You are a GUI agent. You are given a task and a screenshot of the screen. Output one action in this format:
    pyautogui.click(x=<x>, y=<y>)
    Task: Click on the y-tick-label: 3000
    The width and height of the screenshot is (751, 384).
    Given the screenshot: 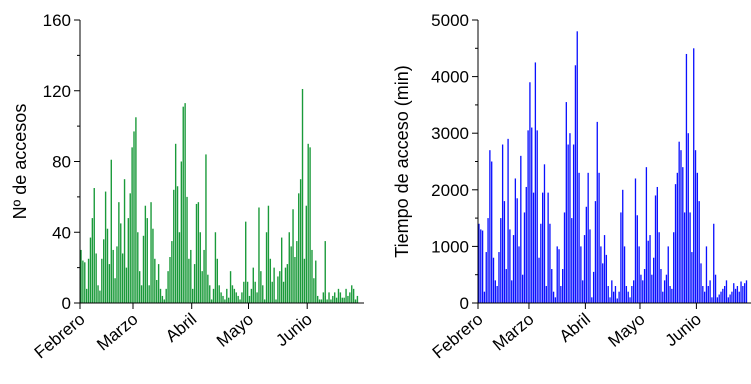 What is the action you would take?
    pyautogui.click(x=450, y=133)
    